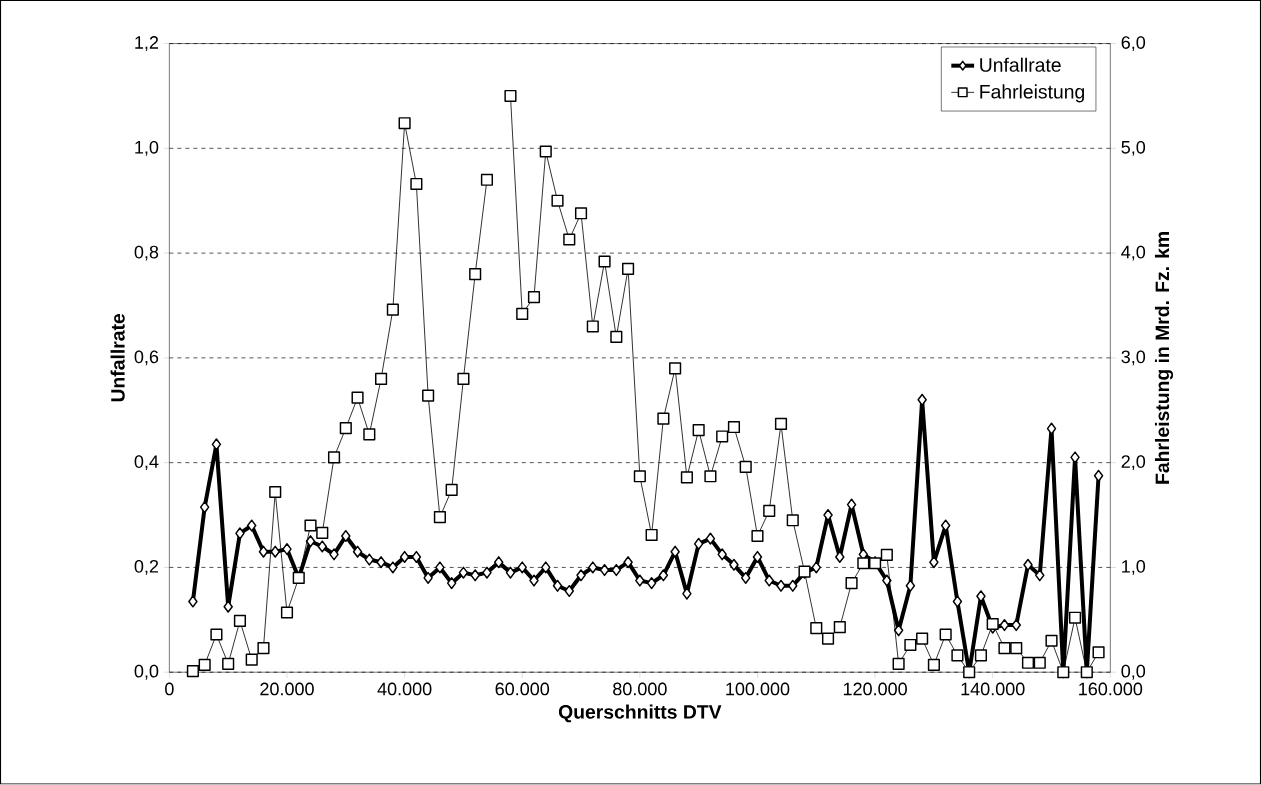  Describe the element at coordinates (146, 358) in the screenshot. I see `y-tick-label: 0,6` at that location.